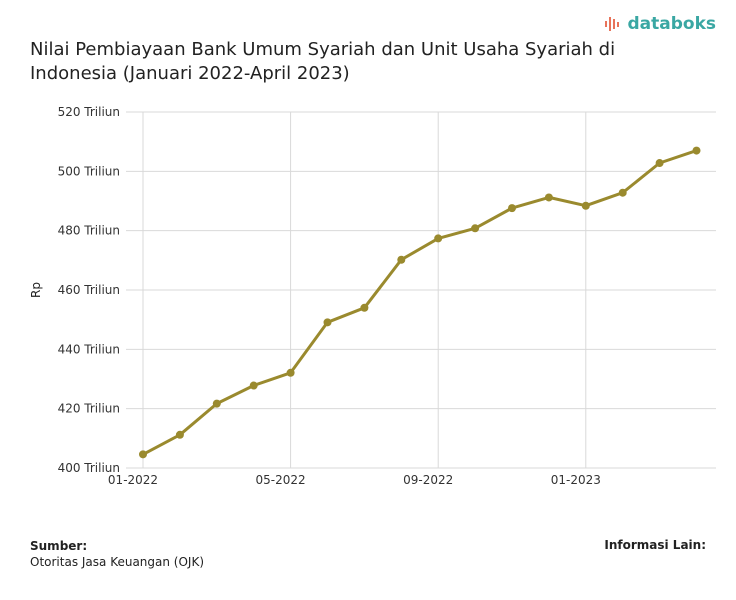 The width and height of the screenshot is (736, 600). Describe the element at coordinates (671, 24) in the screenshot. I see `brand-name: databoks` at that location.